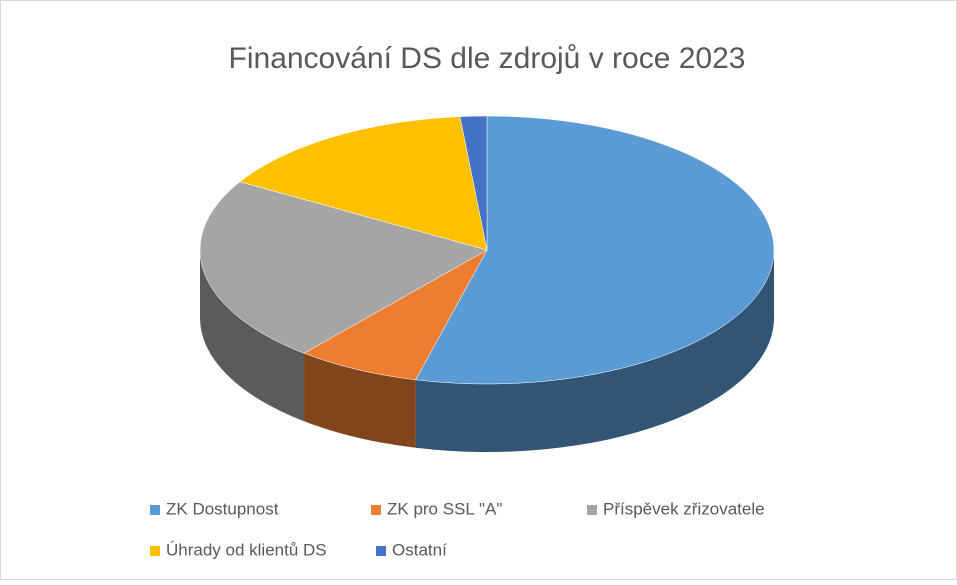  What do you see at coordinates (246, 549) in the screenshot?
I see `legend-label: Úhrady od klientů DS` at bounding box center [246, 549].